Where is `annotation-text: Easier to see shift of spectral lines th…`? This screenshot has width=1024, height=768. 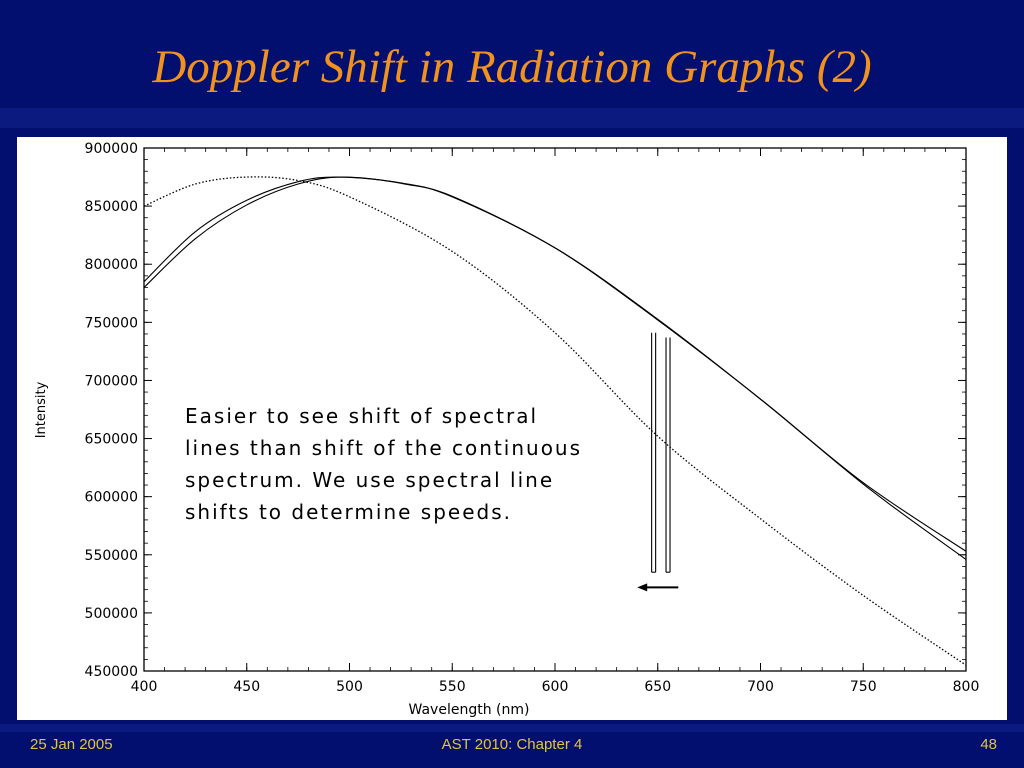 annotation-text: Easier to see shift of spectral lines th… is located at coordinates (384, 464).